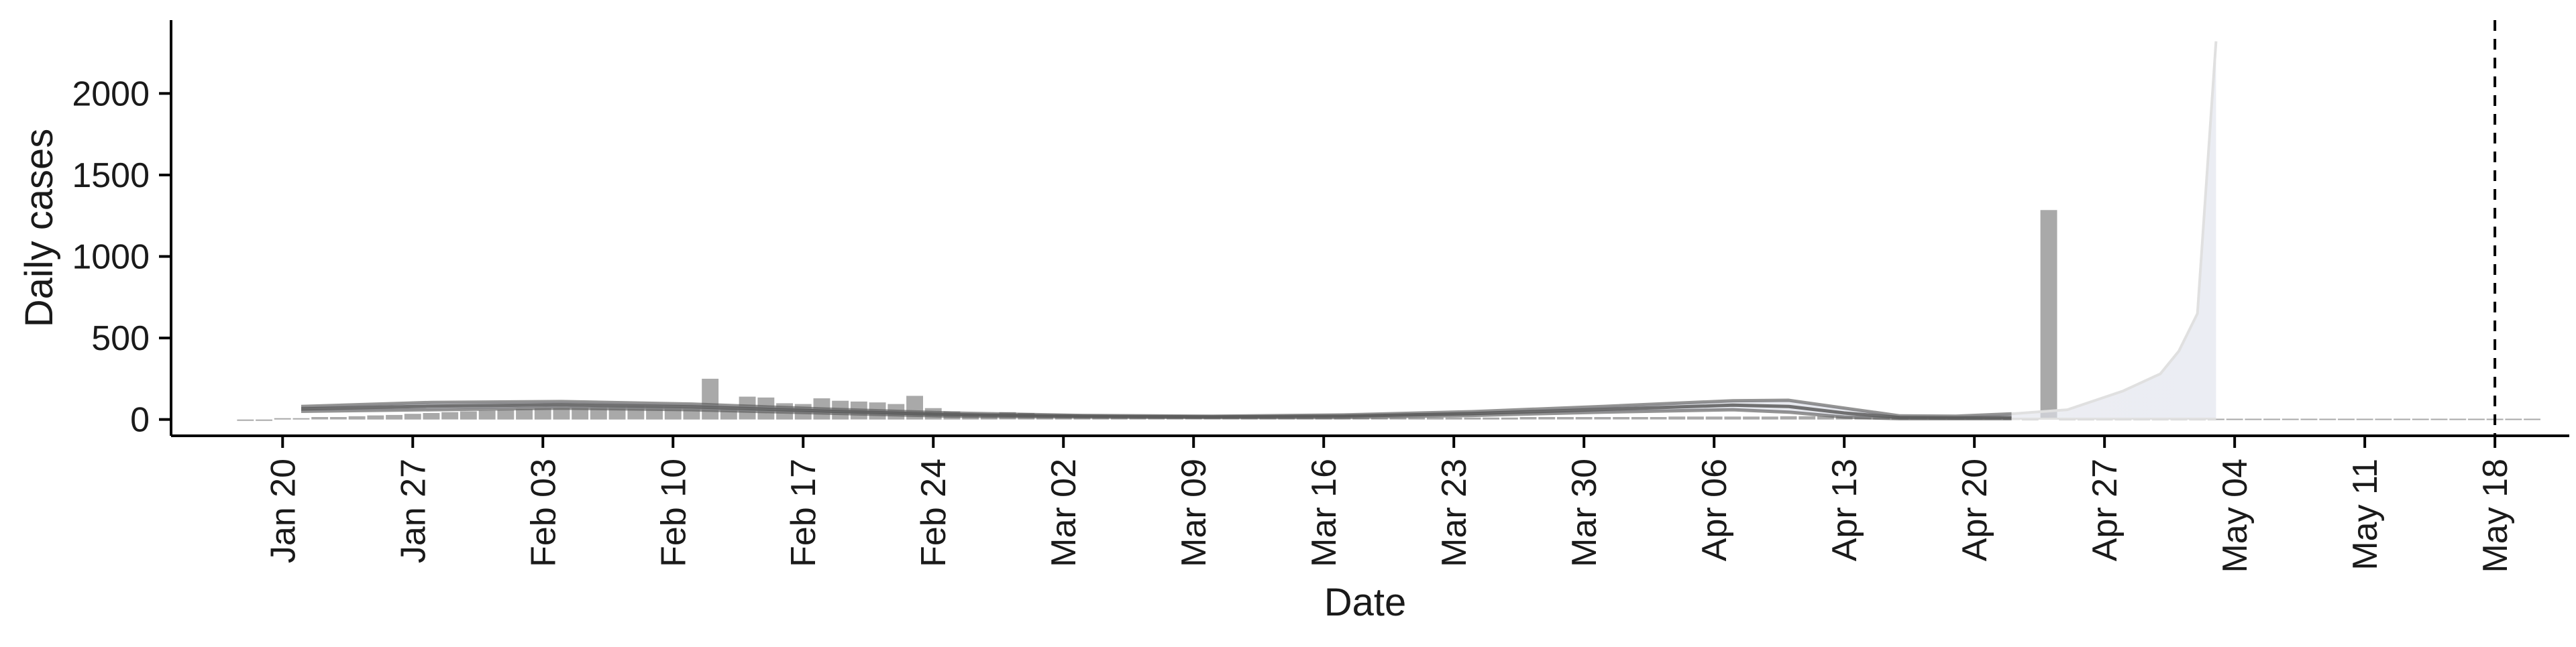 The width and height of the screenshot is (2576, 647). Describe the element at coordinates (413, 511) in the screenshot. I see `x-tick-label: Jan 27` at that location.